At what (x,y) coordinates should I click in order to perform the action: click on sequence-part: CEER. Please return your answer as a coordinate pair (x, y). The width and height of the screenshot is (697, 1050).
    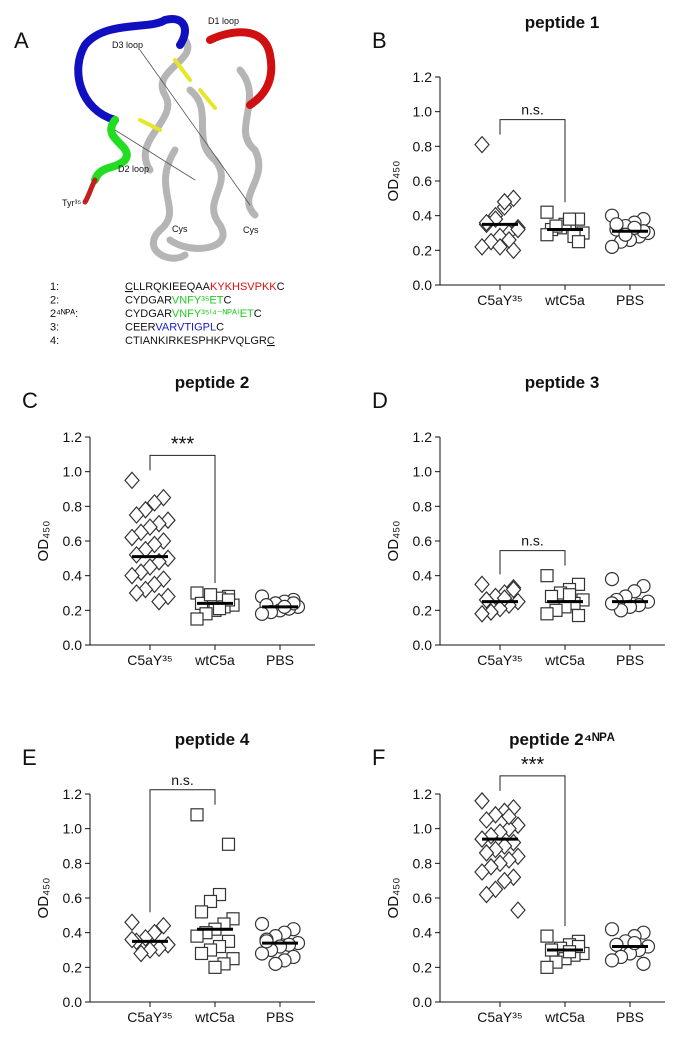
    Looking at the image, I should click on (140, 328).